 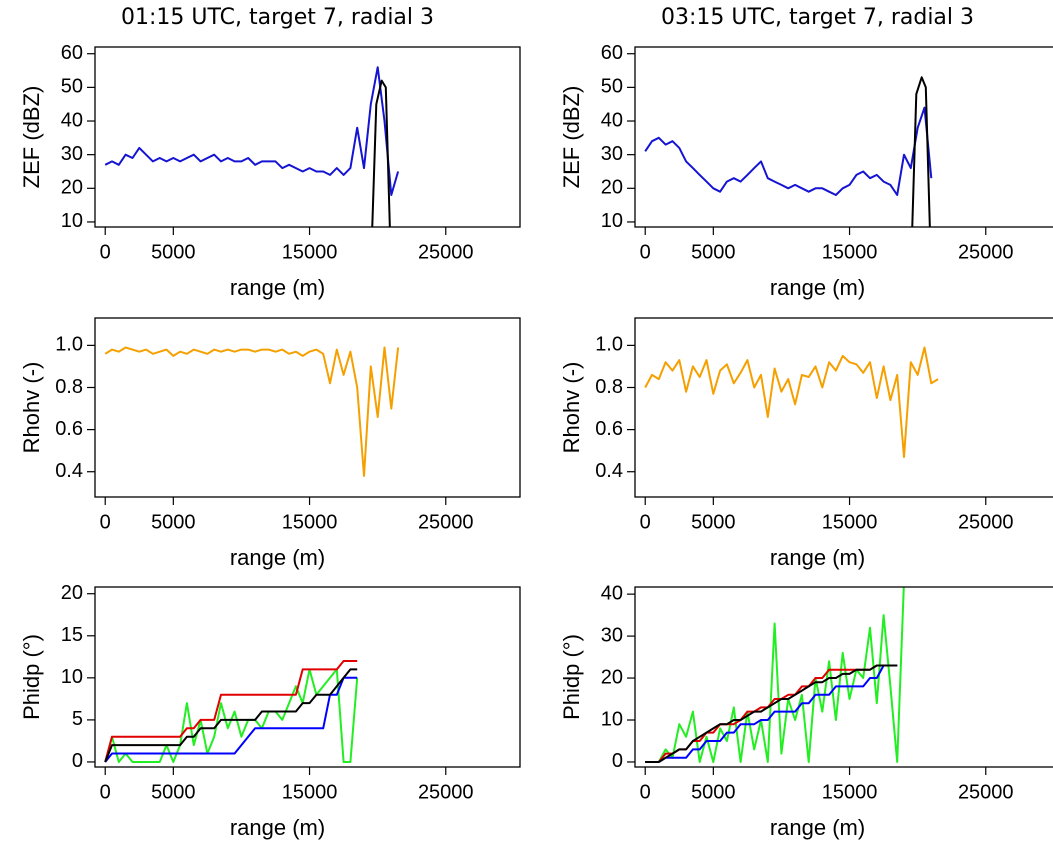 I want to click on y-tick-label: 15, so click(x=72, y=635).